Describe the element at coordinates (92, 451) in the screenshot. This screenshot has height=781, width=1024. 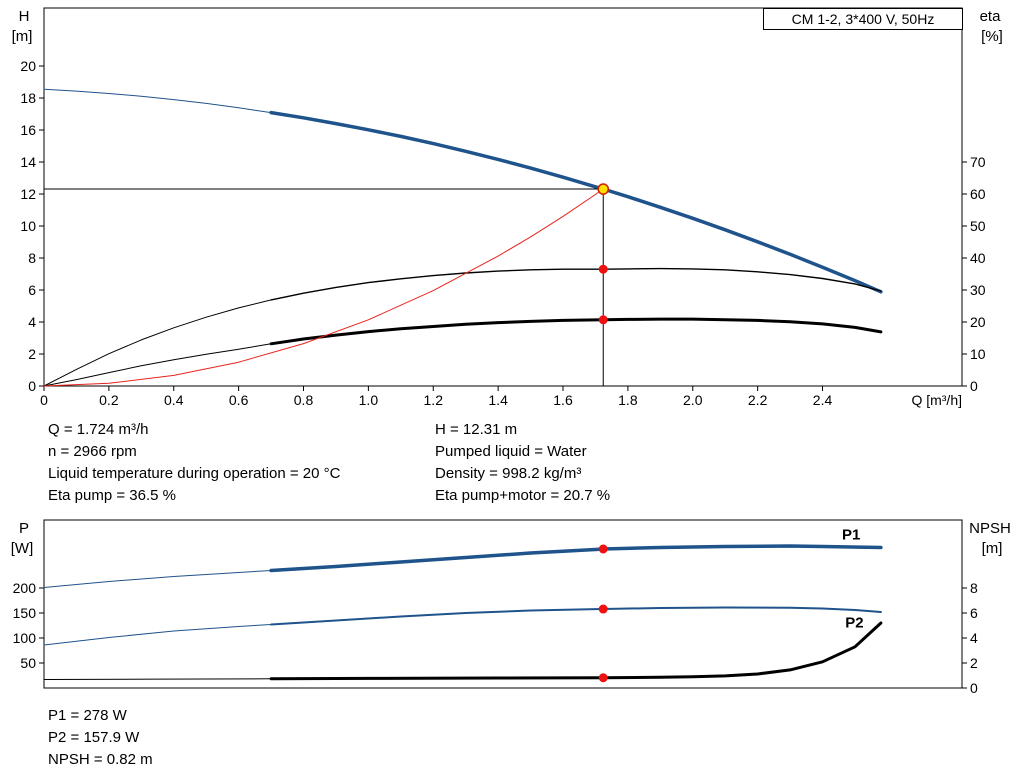
I see `duty-speed-text: n = 2966 rpm` at that location.